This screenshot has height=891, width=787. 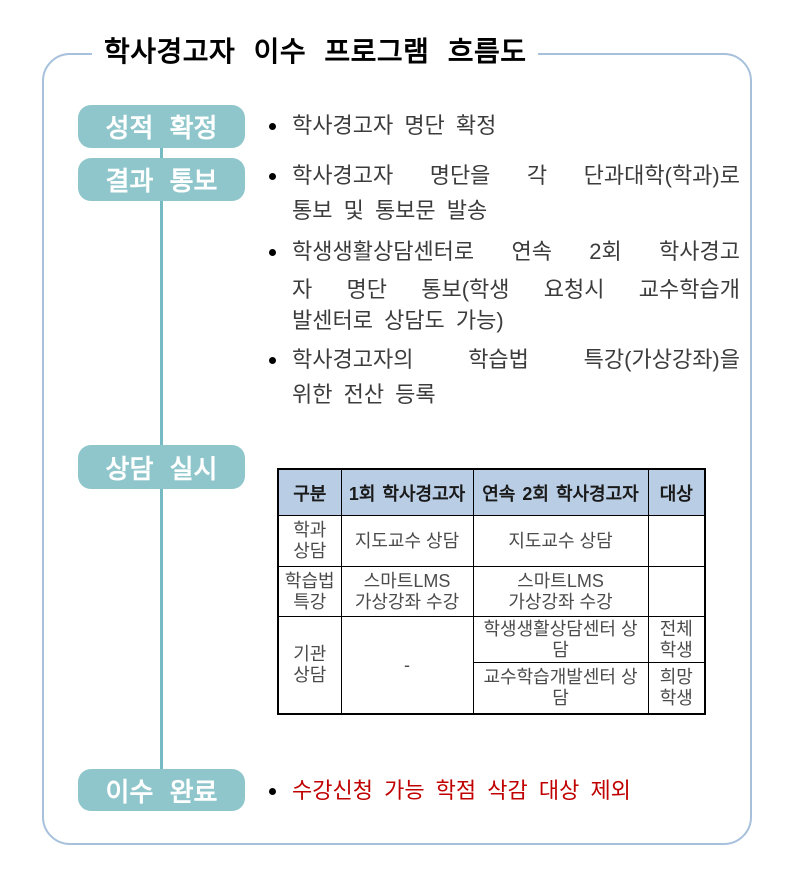 I want to click on table-row: 기관 상담 - 학생생활상담센터 상담 전체 학생, so click(x=491, y=665).